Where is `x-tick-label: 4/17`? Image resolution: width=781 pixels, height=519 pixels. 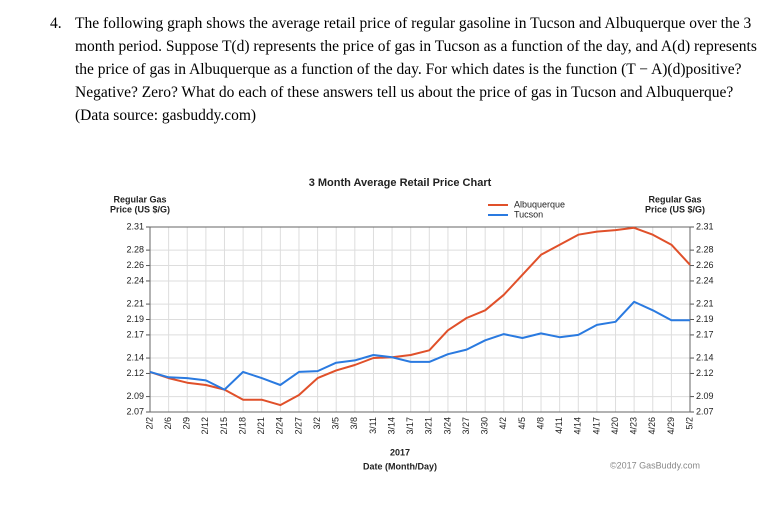
x-tick-label: 4/17 is located at coordinates (596, 426).